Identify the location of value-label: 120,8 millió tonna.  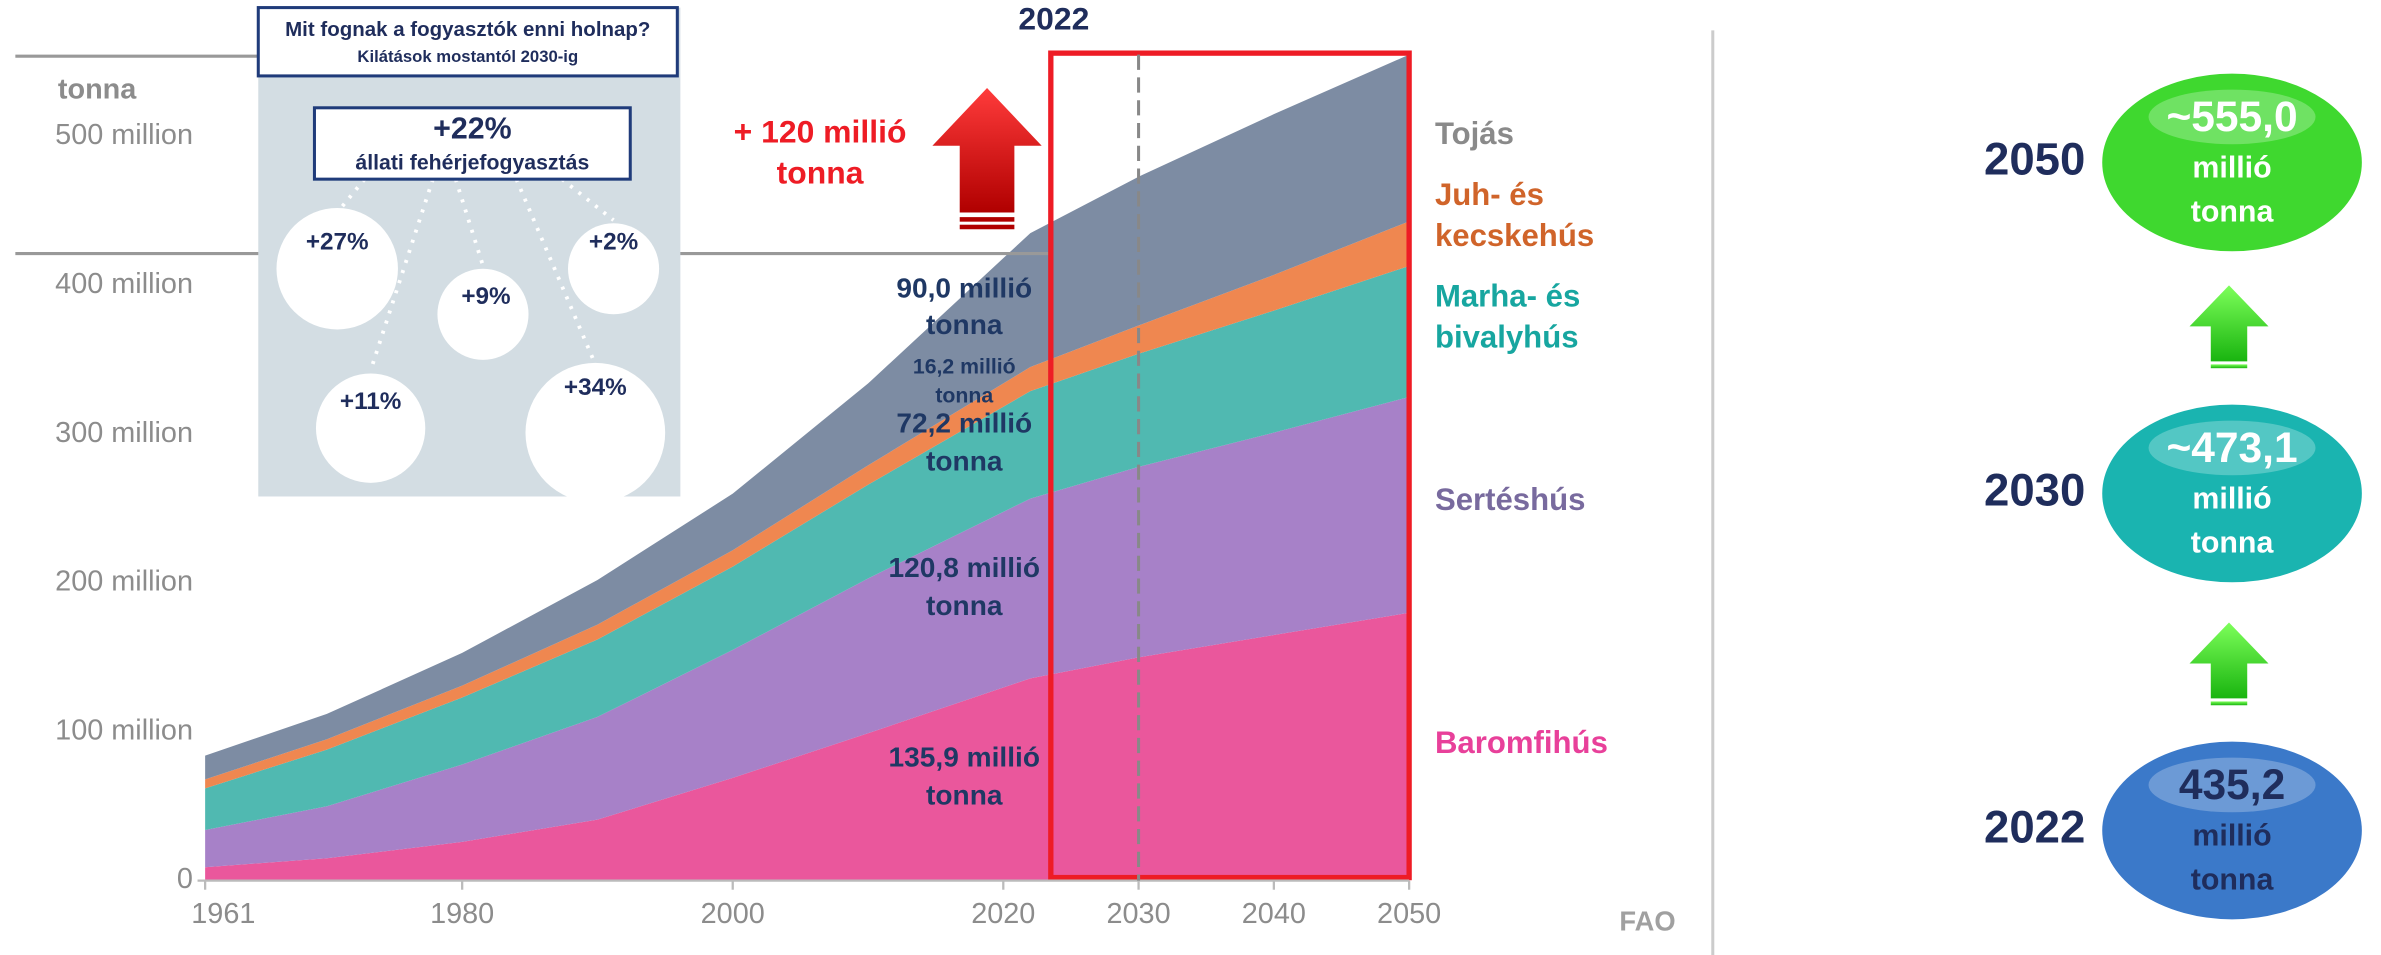
(964, 585).